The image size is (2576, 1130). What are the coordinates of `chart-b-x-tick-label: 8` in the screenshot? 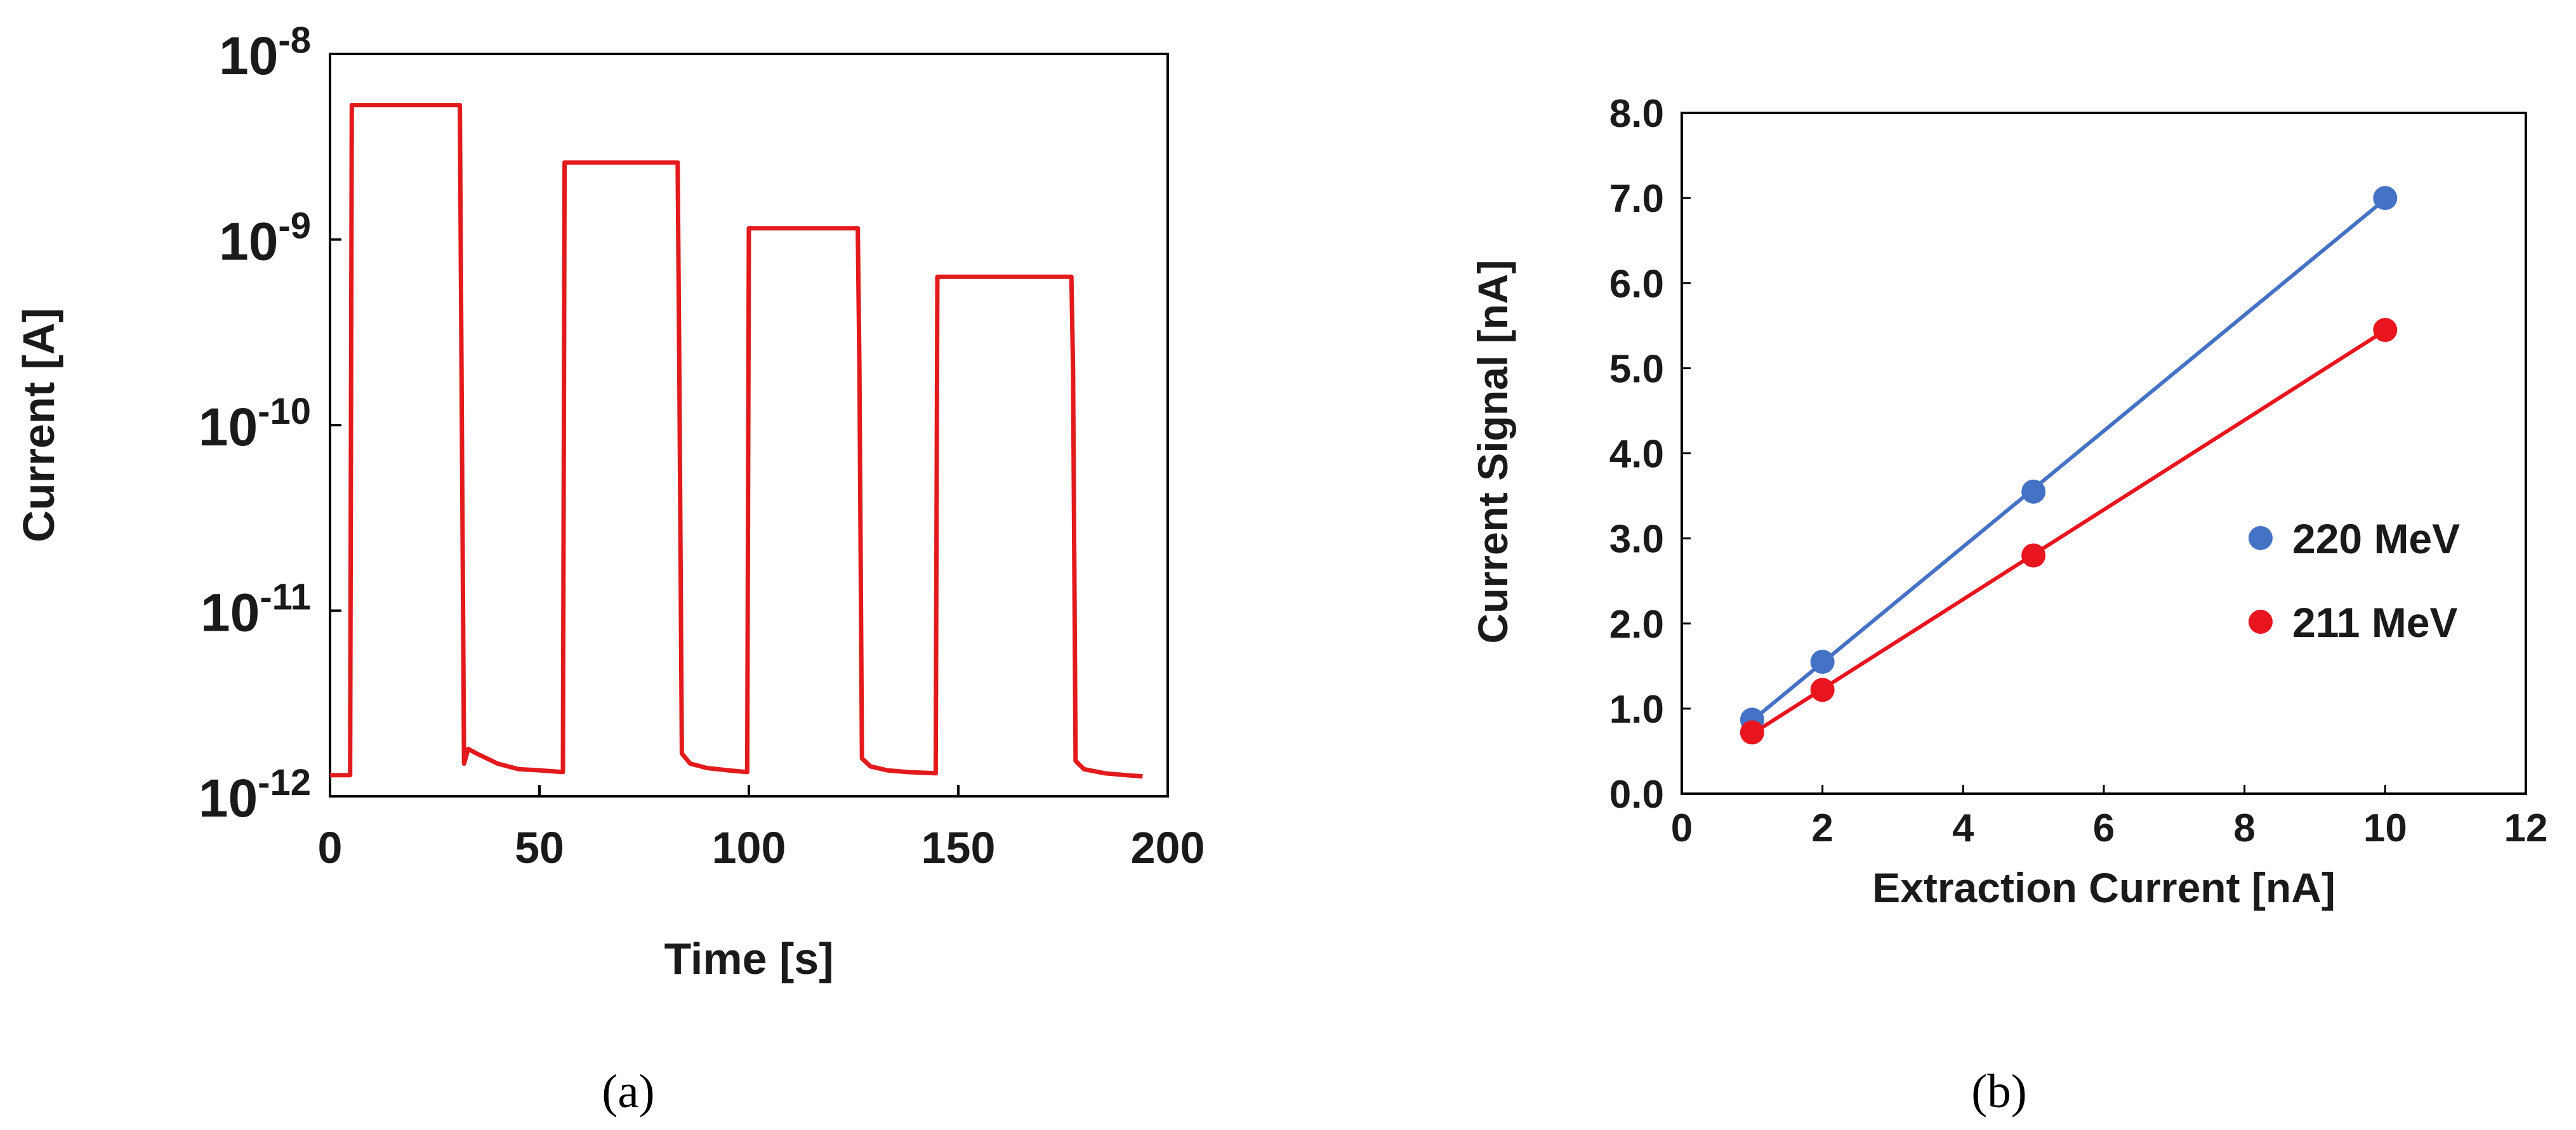 It's located at (2244, 828).